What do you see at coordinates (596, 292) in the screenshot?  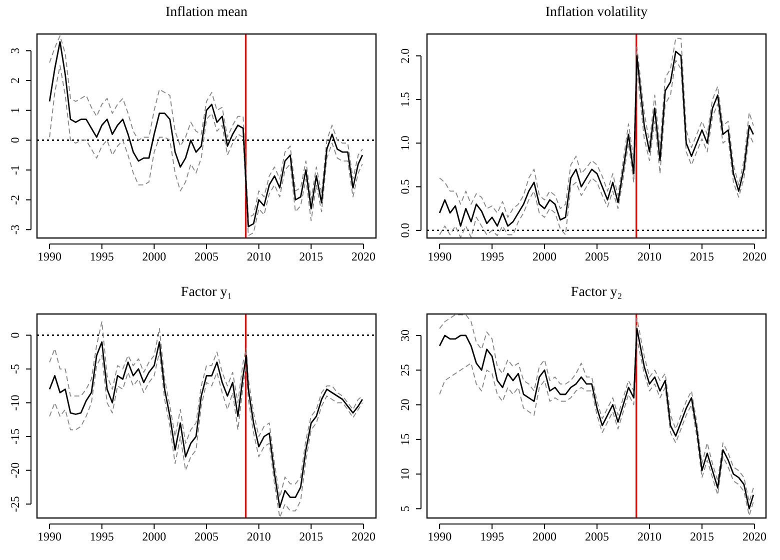 I see `chart-title: Factor y₂` at bounding box center [596, 292].